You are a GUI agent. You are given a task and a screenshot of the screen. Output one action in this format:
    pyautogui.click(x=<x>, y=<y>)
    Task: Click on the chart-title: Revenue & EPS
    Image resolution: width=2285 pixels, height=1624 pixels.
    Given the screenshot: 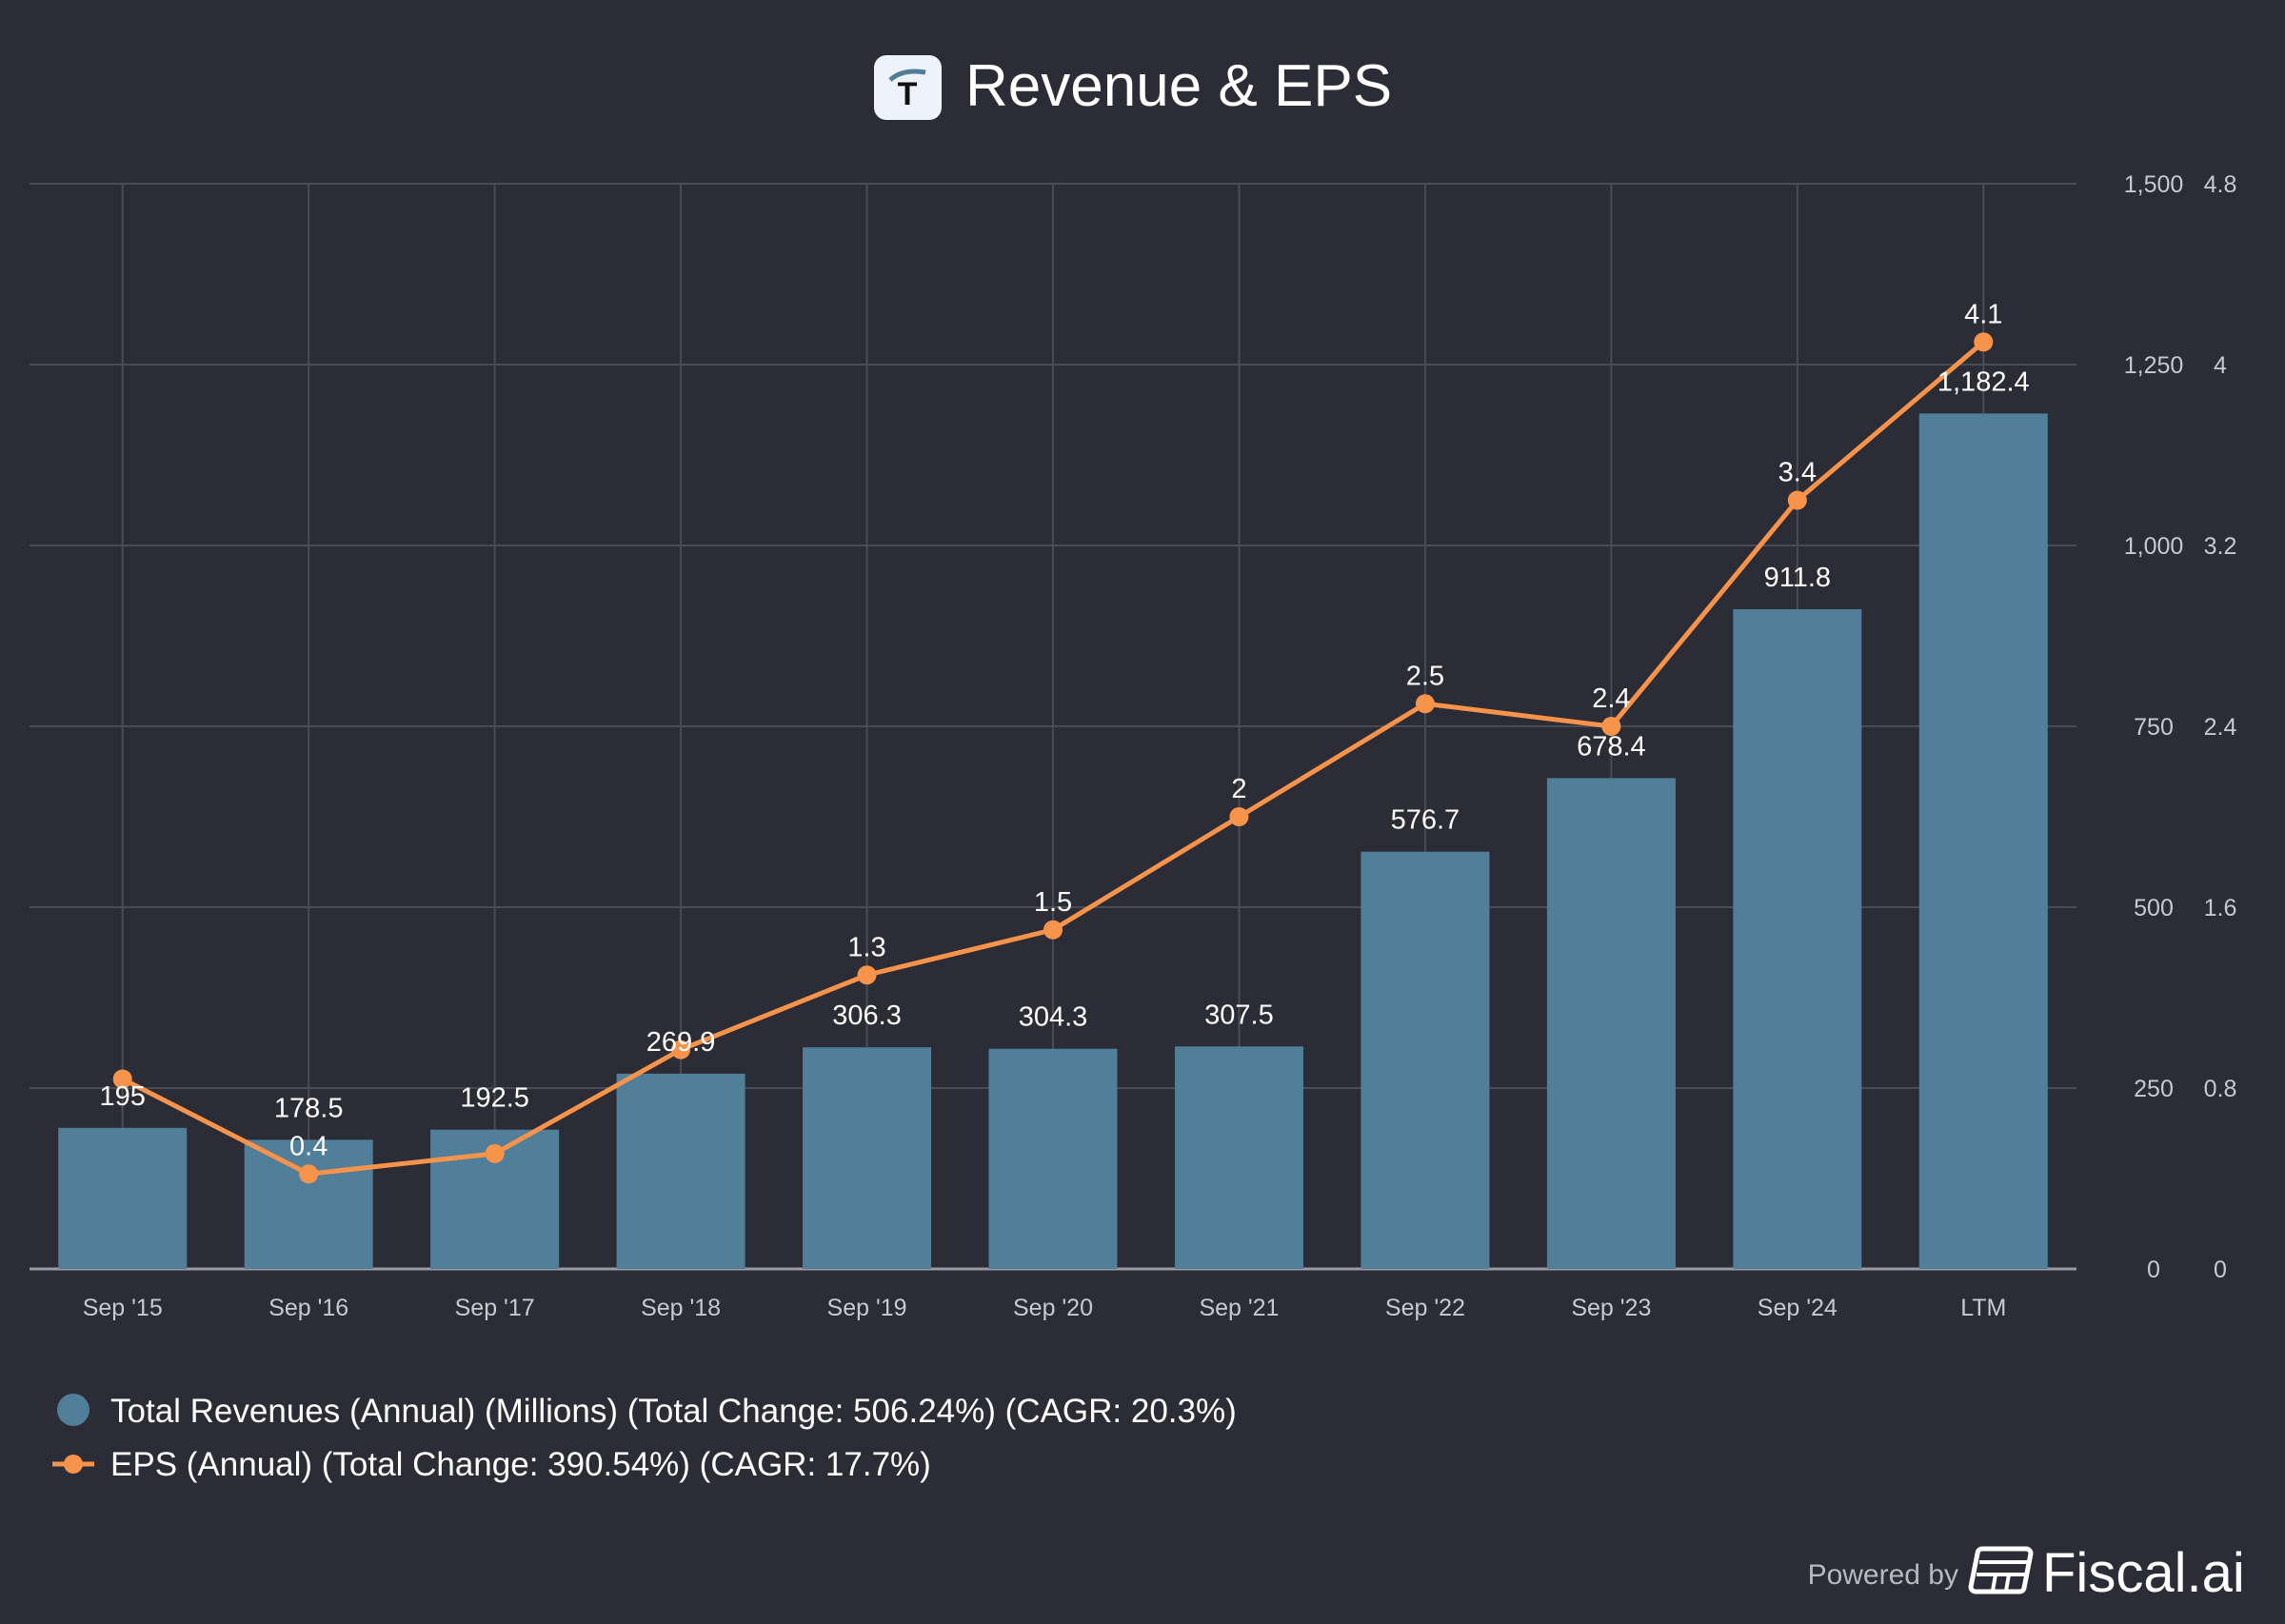 What is the action you would take?
    pyautogui.click(x=1178, y=86)
    